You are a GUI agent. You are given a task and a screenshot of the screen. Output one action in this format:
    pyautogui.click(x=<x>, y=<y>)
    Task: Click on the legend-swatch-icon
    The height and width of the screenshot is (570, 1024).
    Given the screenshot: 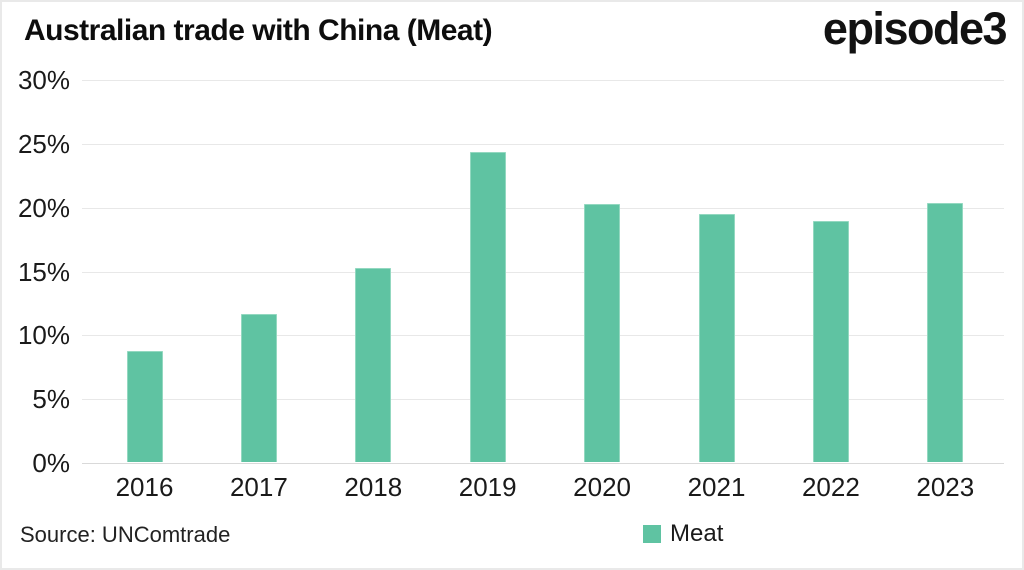 What is the action you would take?
    pyautogui.click(x=652, y=534)
    